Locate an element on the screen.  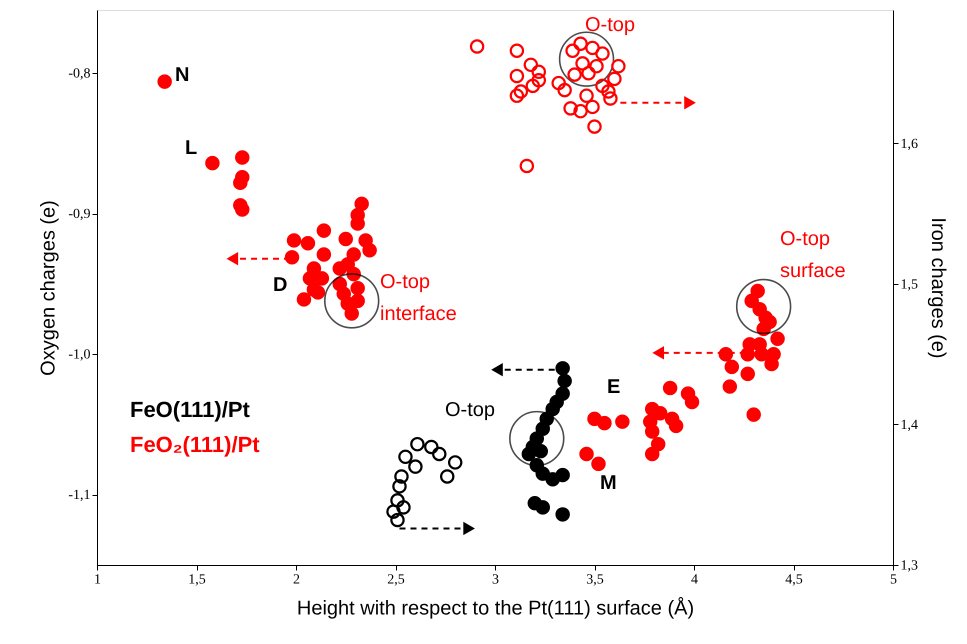
annotation: D is located at coordinates (280, 285).